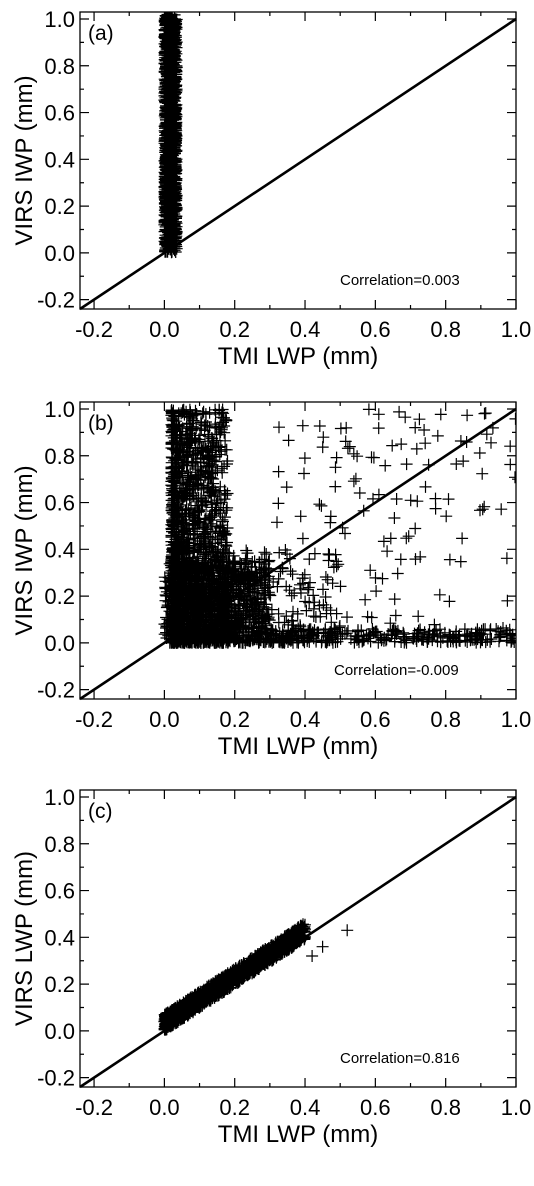 The width and height of the screenshot is (534, 1186). Describe the element at coordinates (101, 33) in the screenshot. I see `panel-label: (a)` at that location.